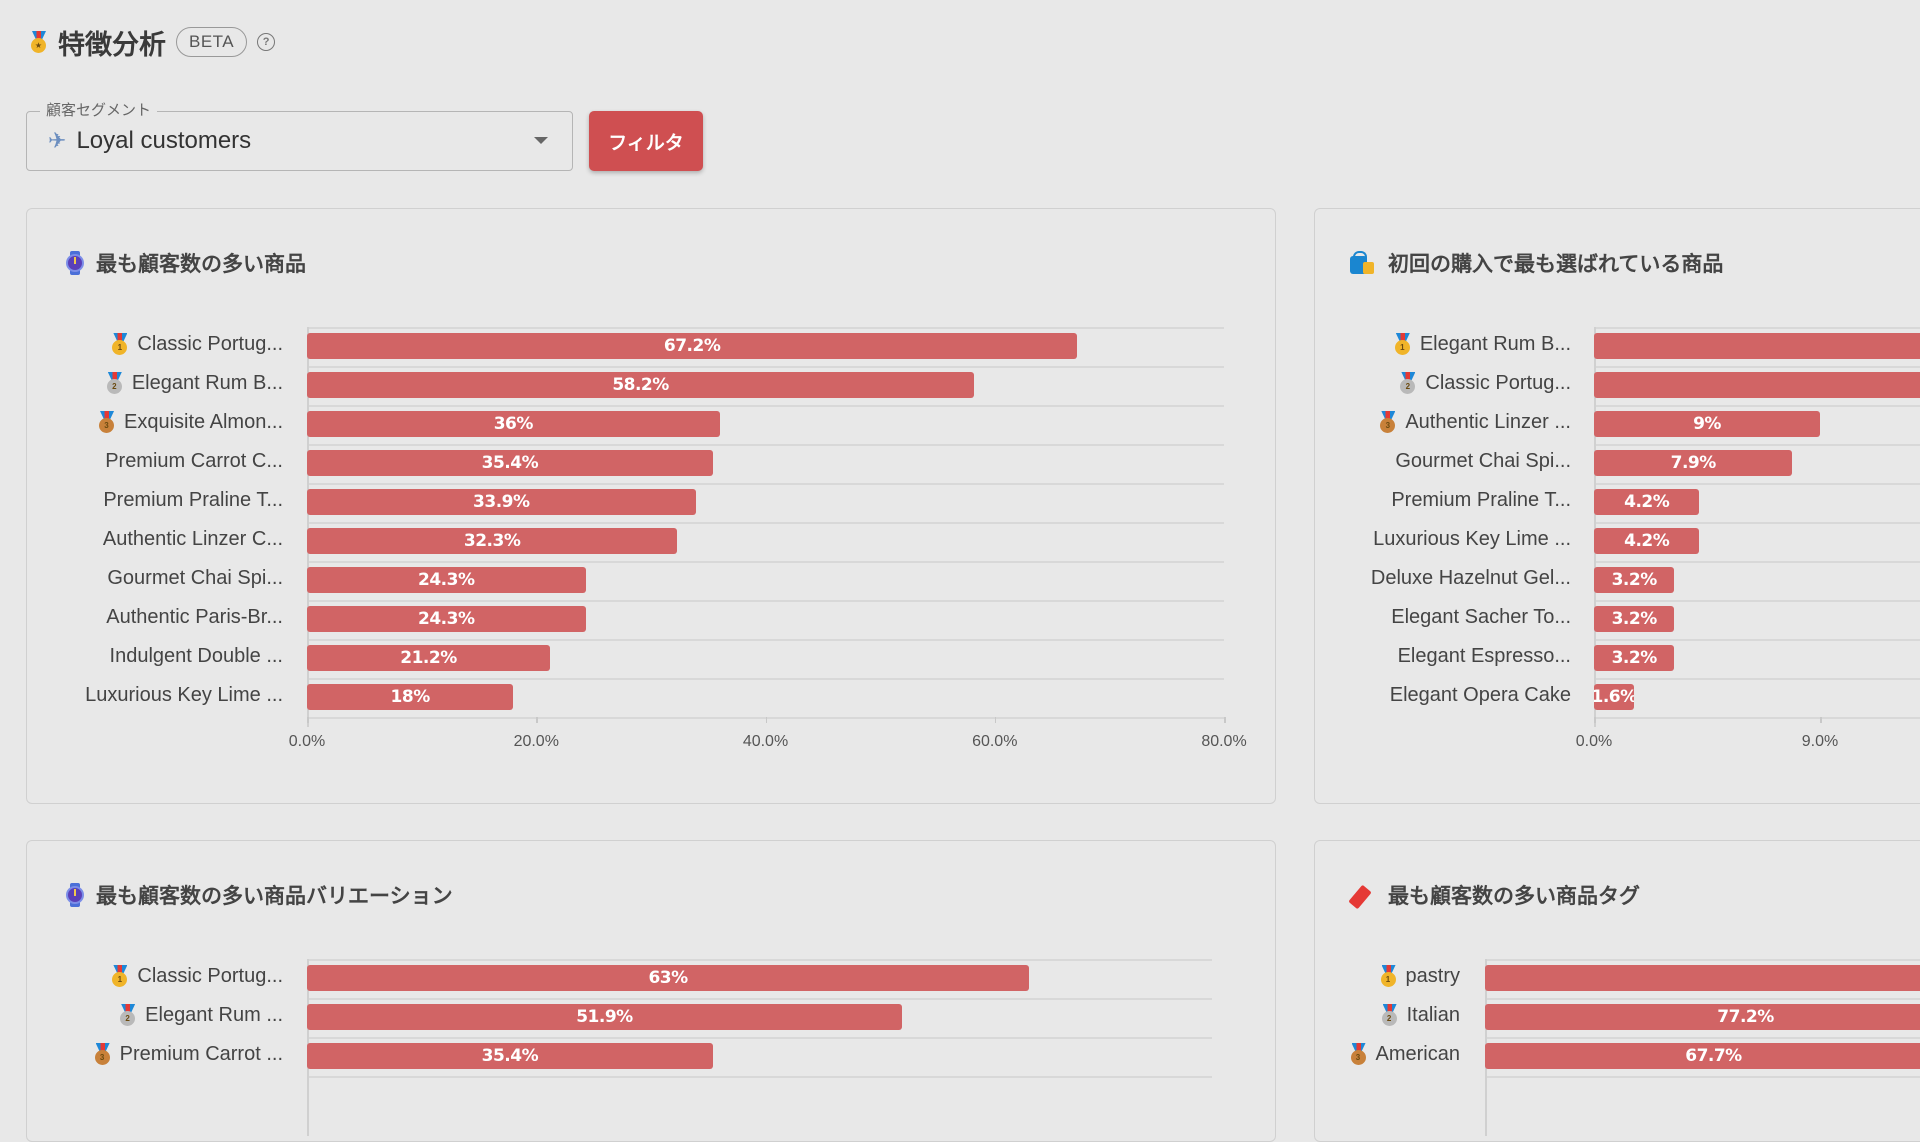 This screenshot has width=1920, height=1142. I want to click on medal-icon: ★, so click(39, 42).